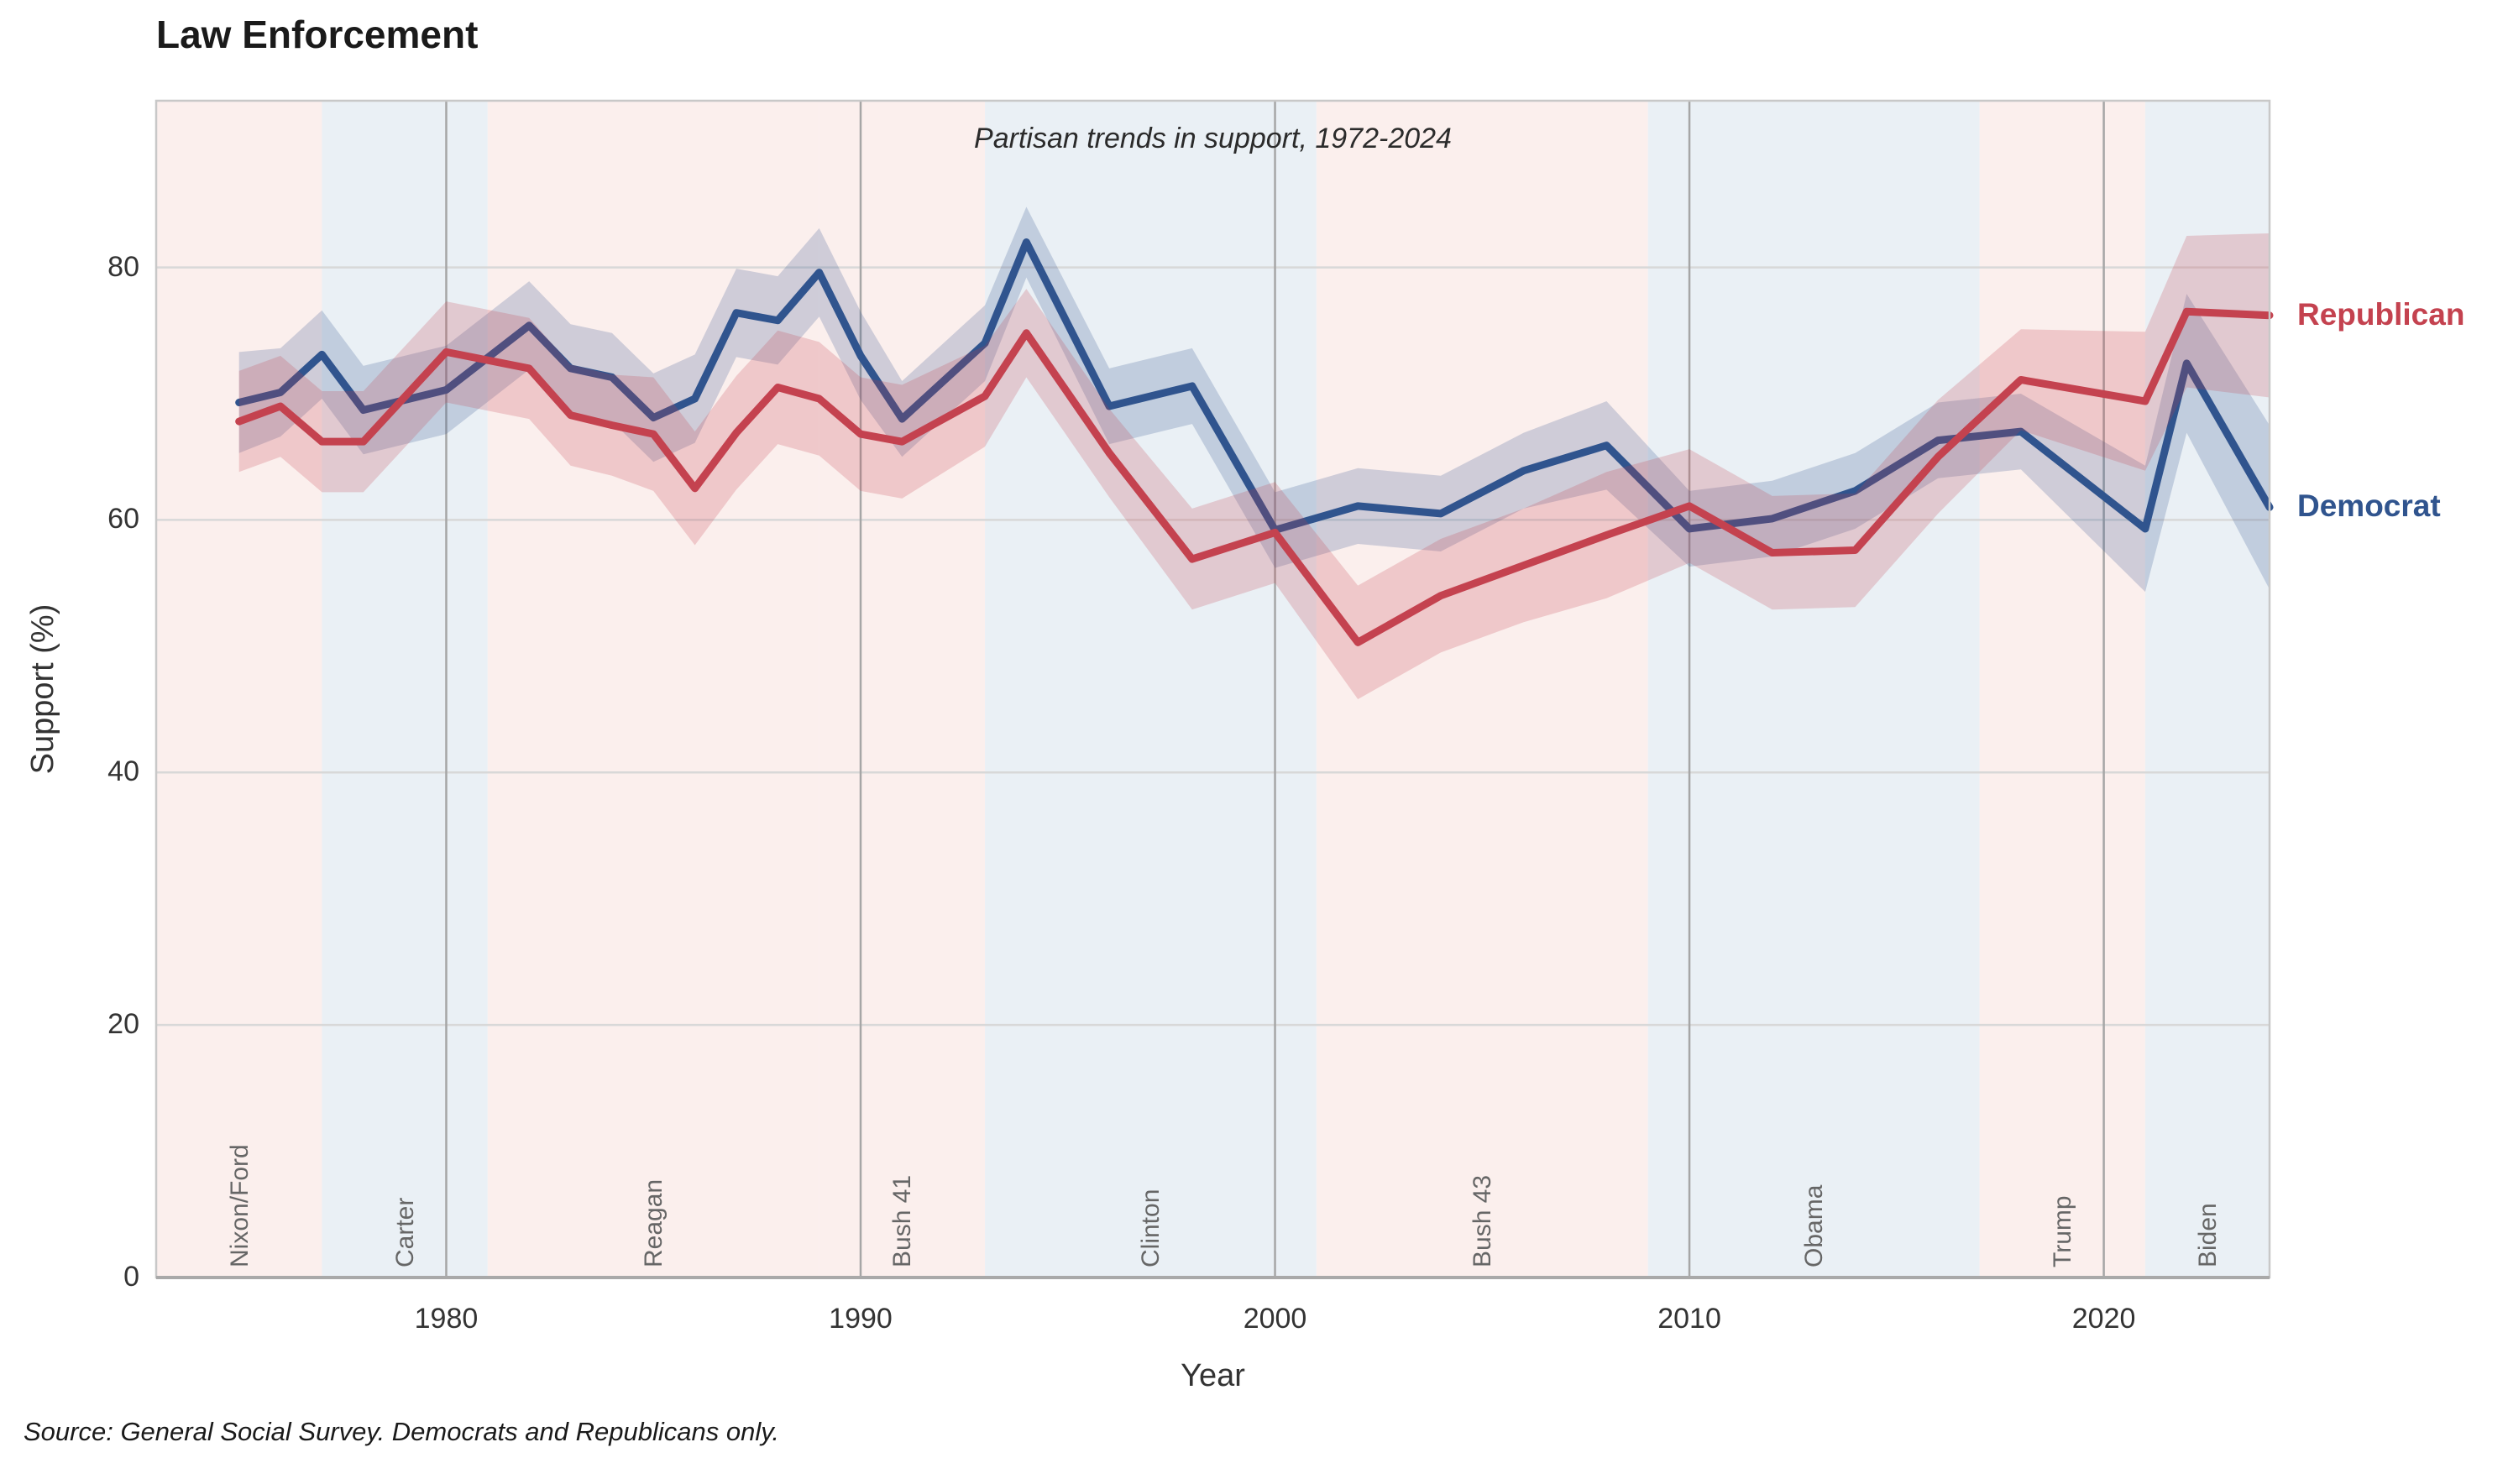  Describe the element at coordinates (447, 1319) in the screenshot. I see `x-tick-1980: 1980` at that location.